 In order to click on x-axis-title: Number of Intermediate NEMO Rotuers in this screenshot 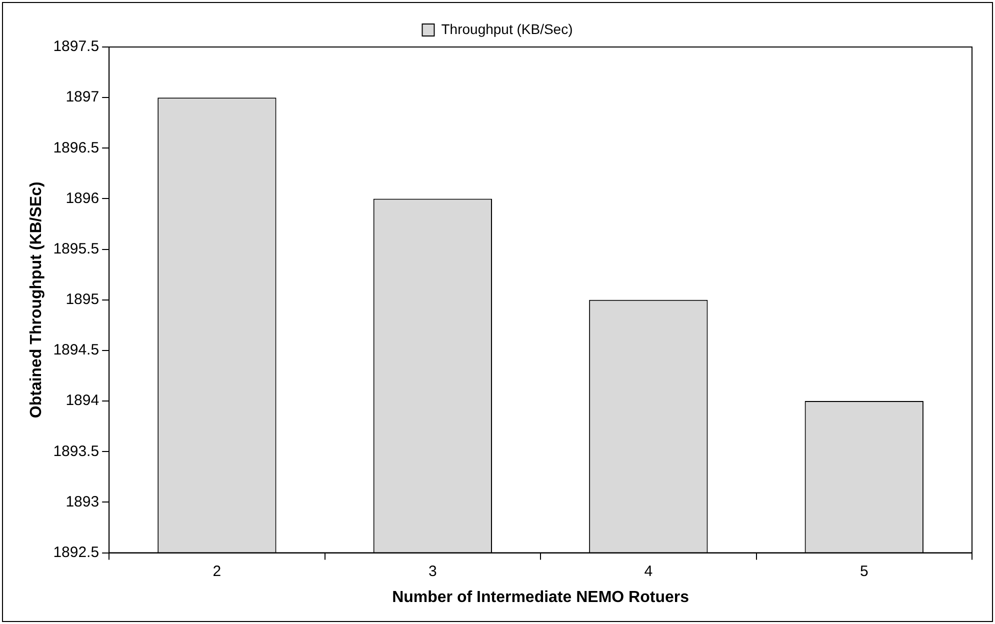, I will do `click(541, 597)`.